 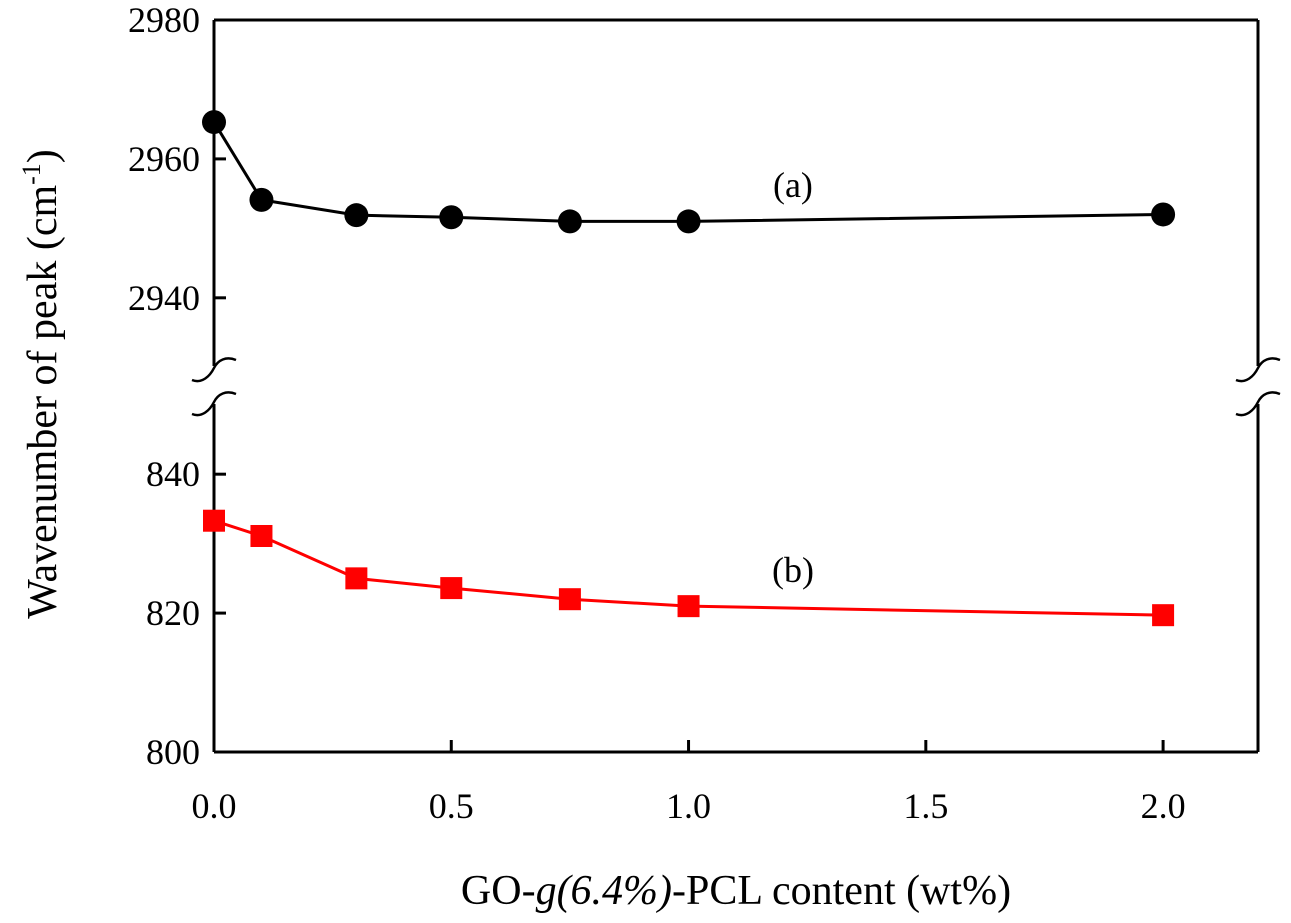 What do you see at coordinates (925, 806) in the screenshot?
I see `x-tick-label: 1.5` at bounding box center [925, 806].